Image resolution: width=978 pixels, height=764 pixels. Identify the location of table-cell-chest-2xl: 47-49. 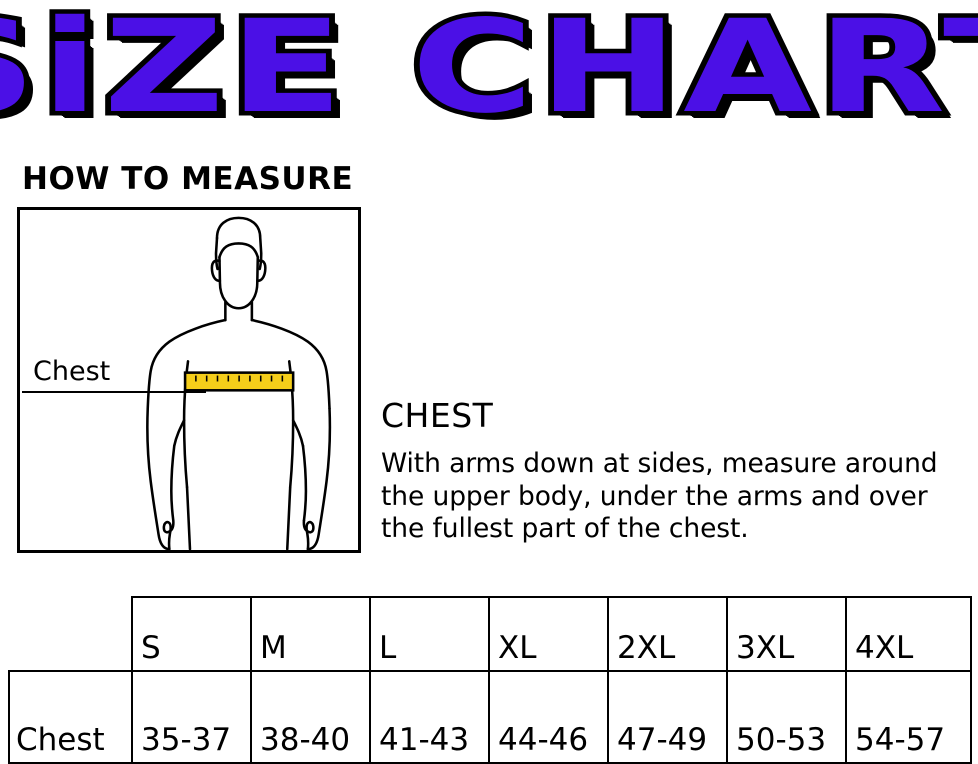
(667, 717).